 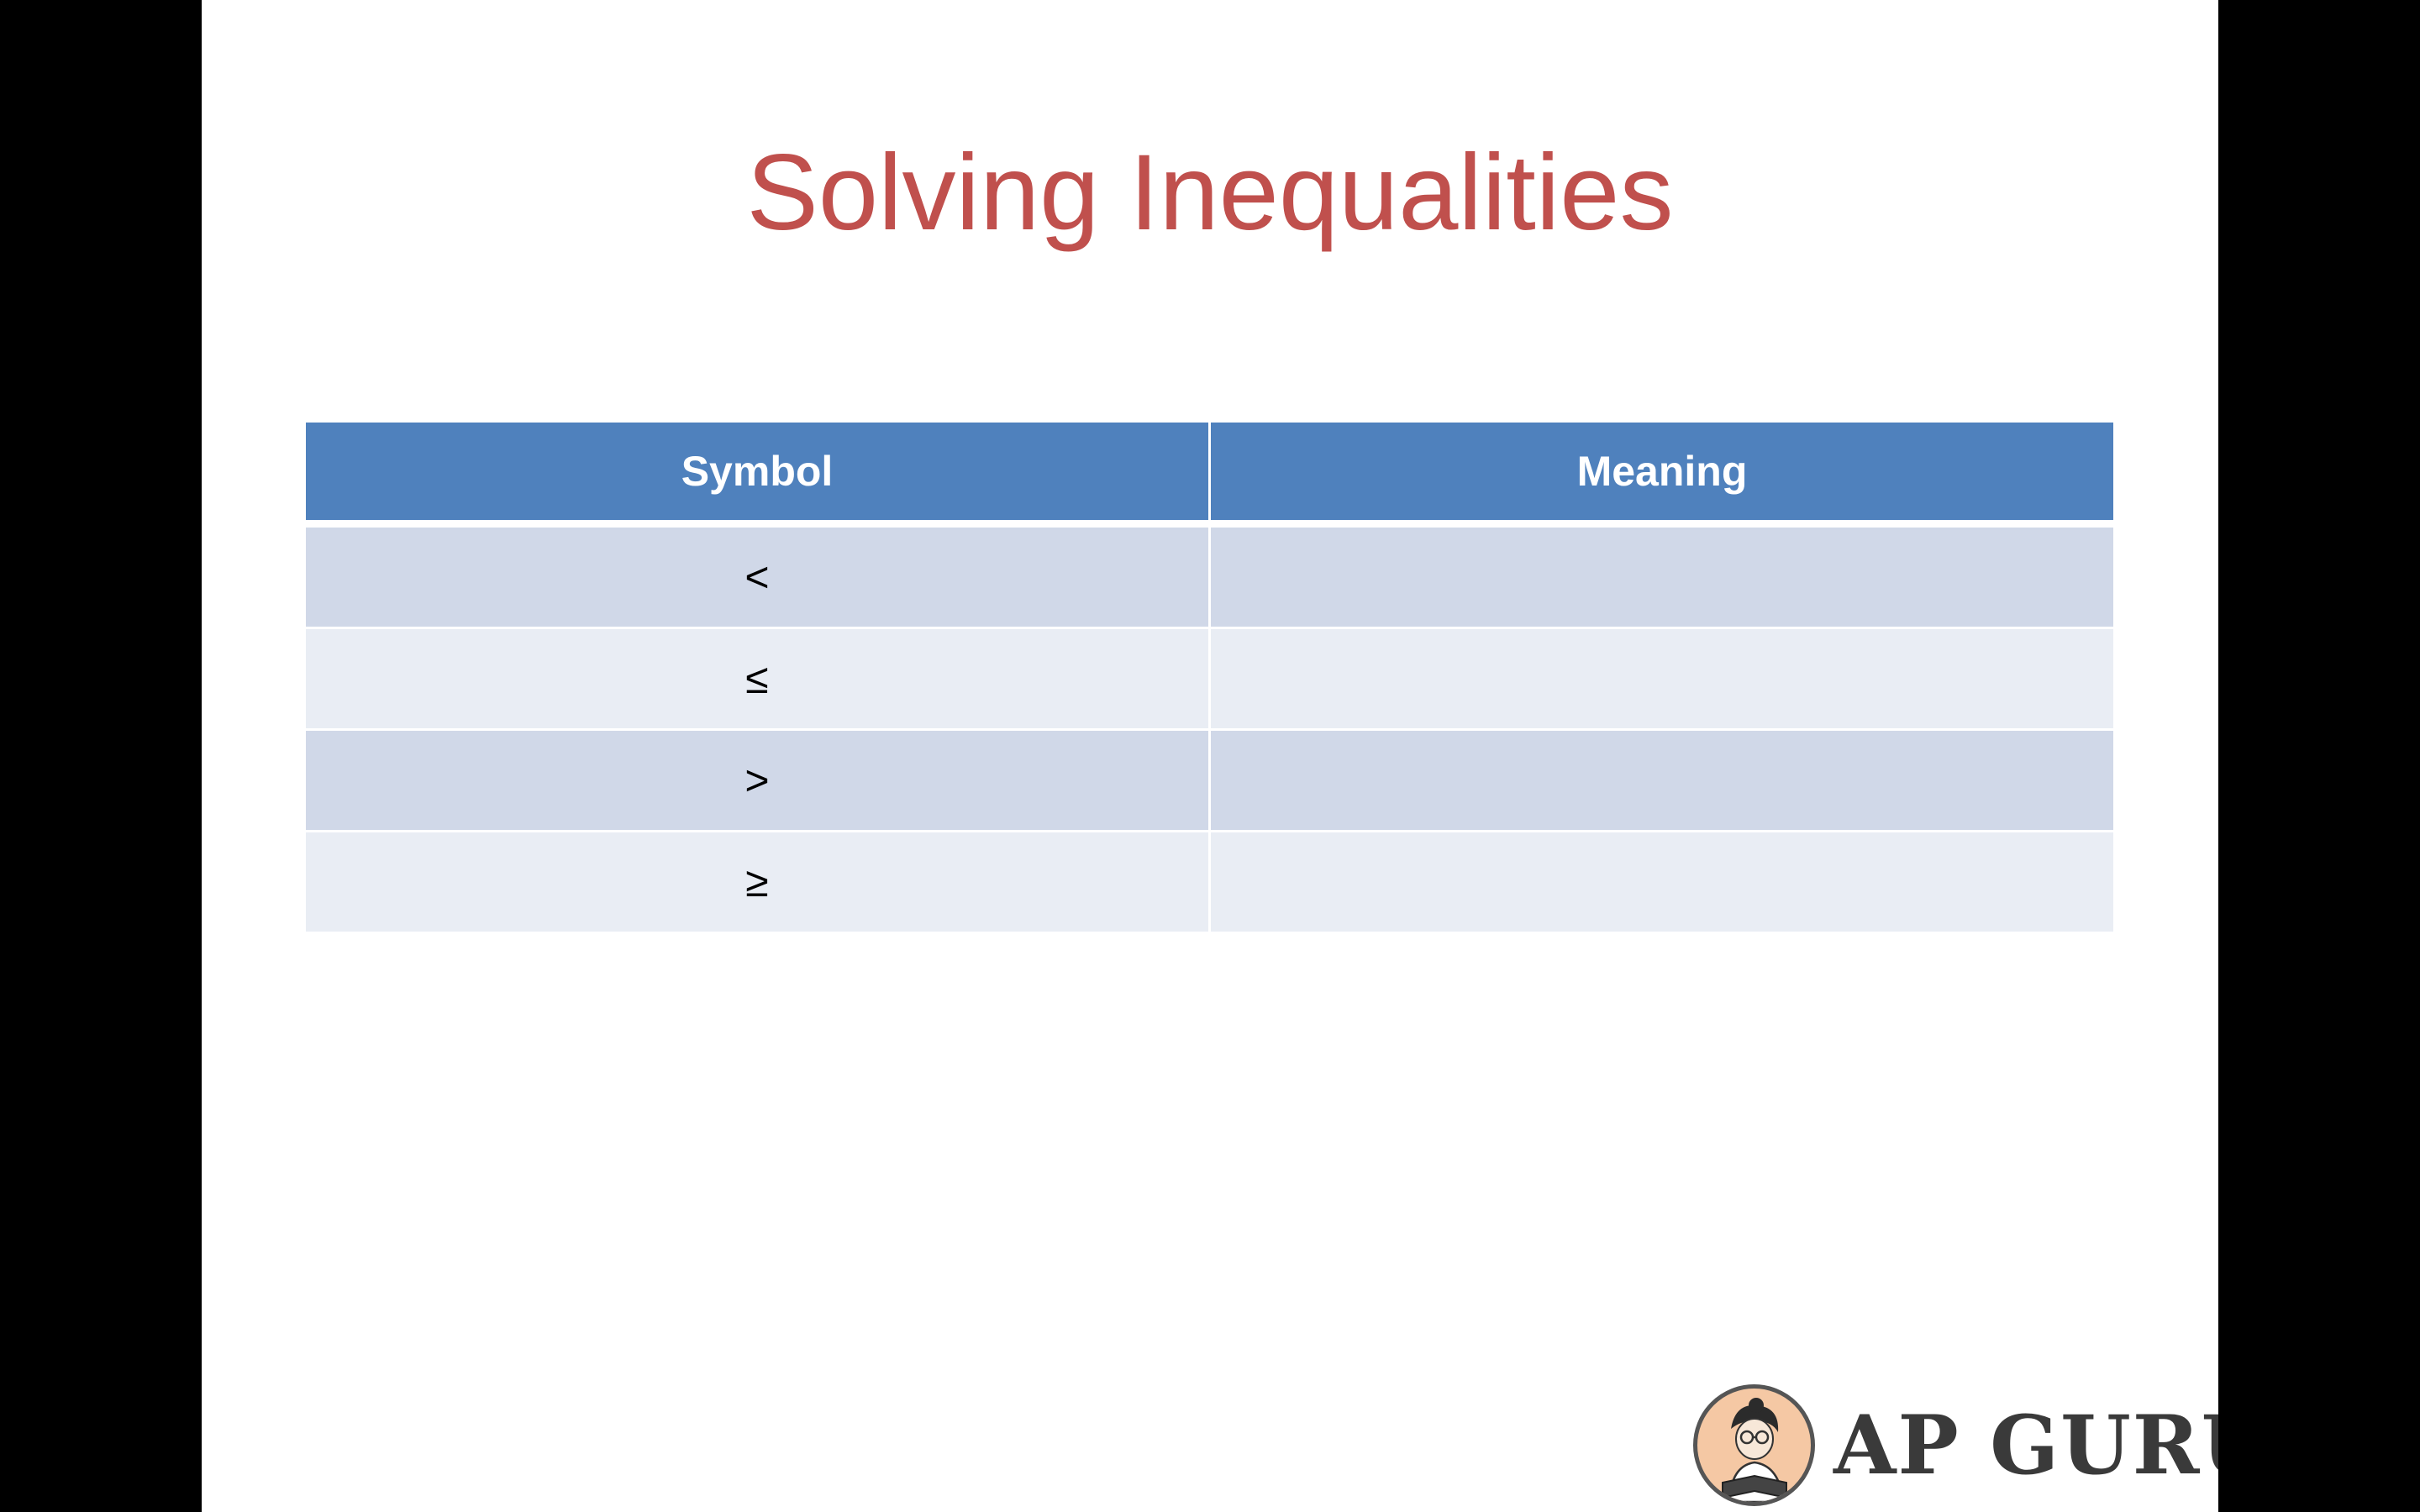 I want to click on ap-guru-logo: AP GURU, so click(x=1955, y=1445).